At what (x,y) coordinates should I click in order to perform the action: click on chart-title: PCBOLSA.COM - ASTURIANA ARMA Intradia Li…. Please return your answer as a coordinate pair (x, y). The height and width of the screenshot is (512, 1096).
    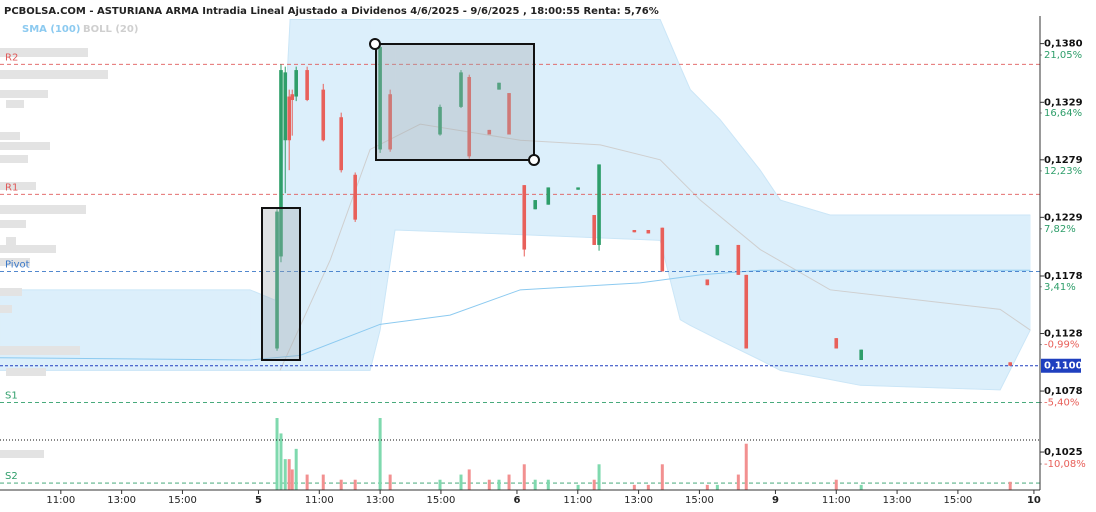
    Looking at the image, I should click on (331, 11).